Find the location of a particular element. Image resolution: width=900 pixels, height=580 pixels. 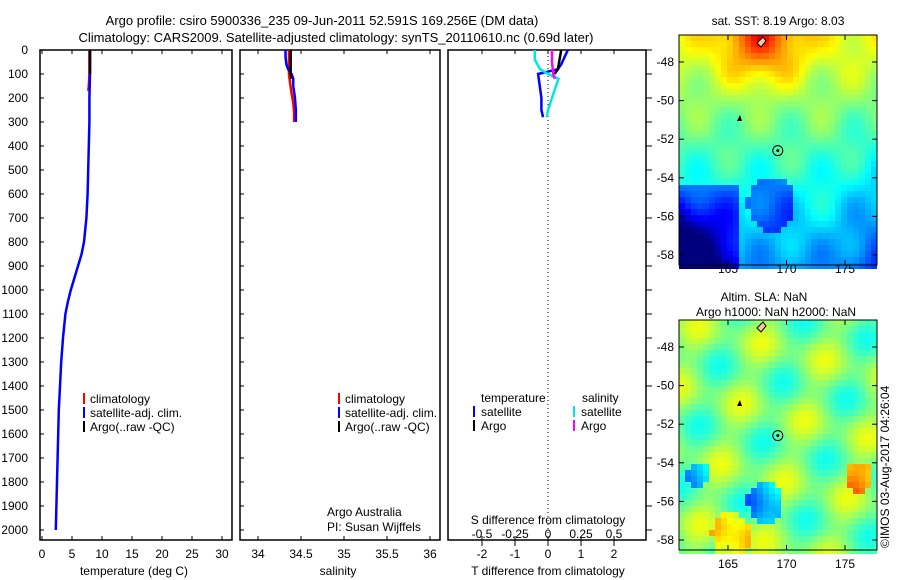

x-tick-label: 25 is located at coordinates (192, 554).